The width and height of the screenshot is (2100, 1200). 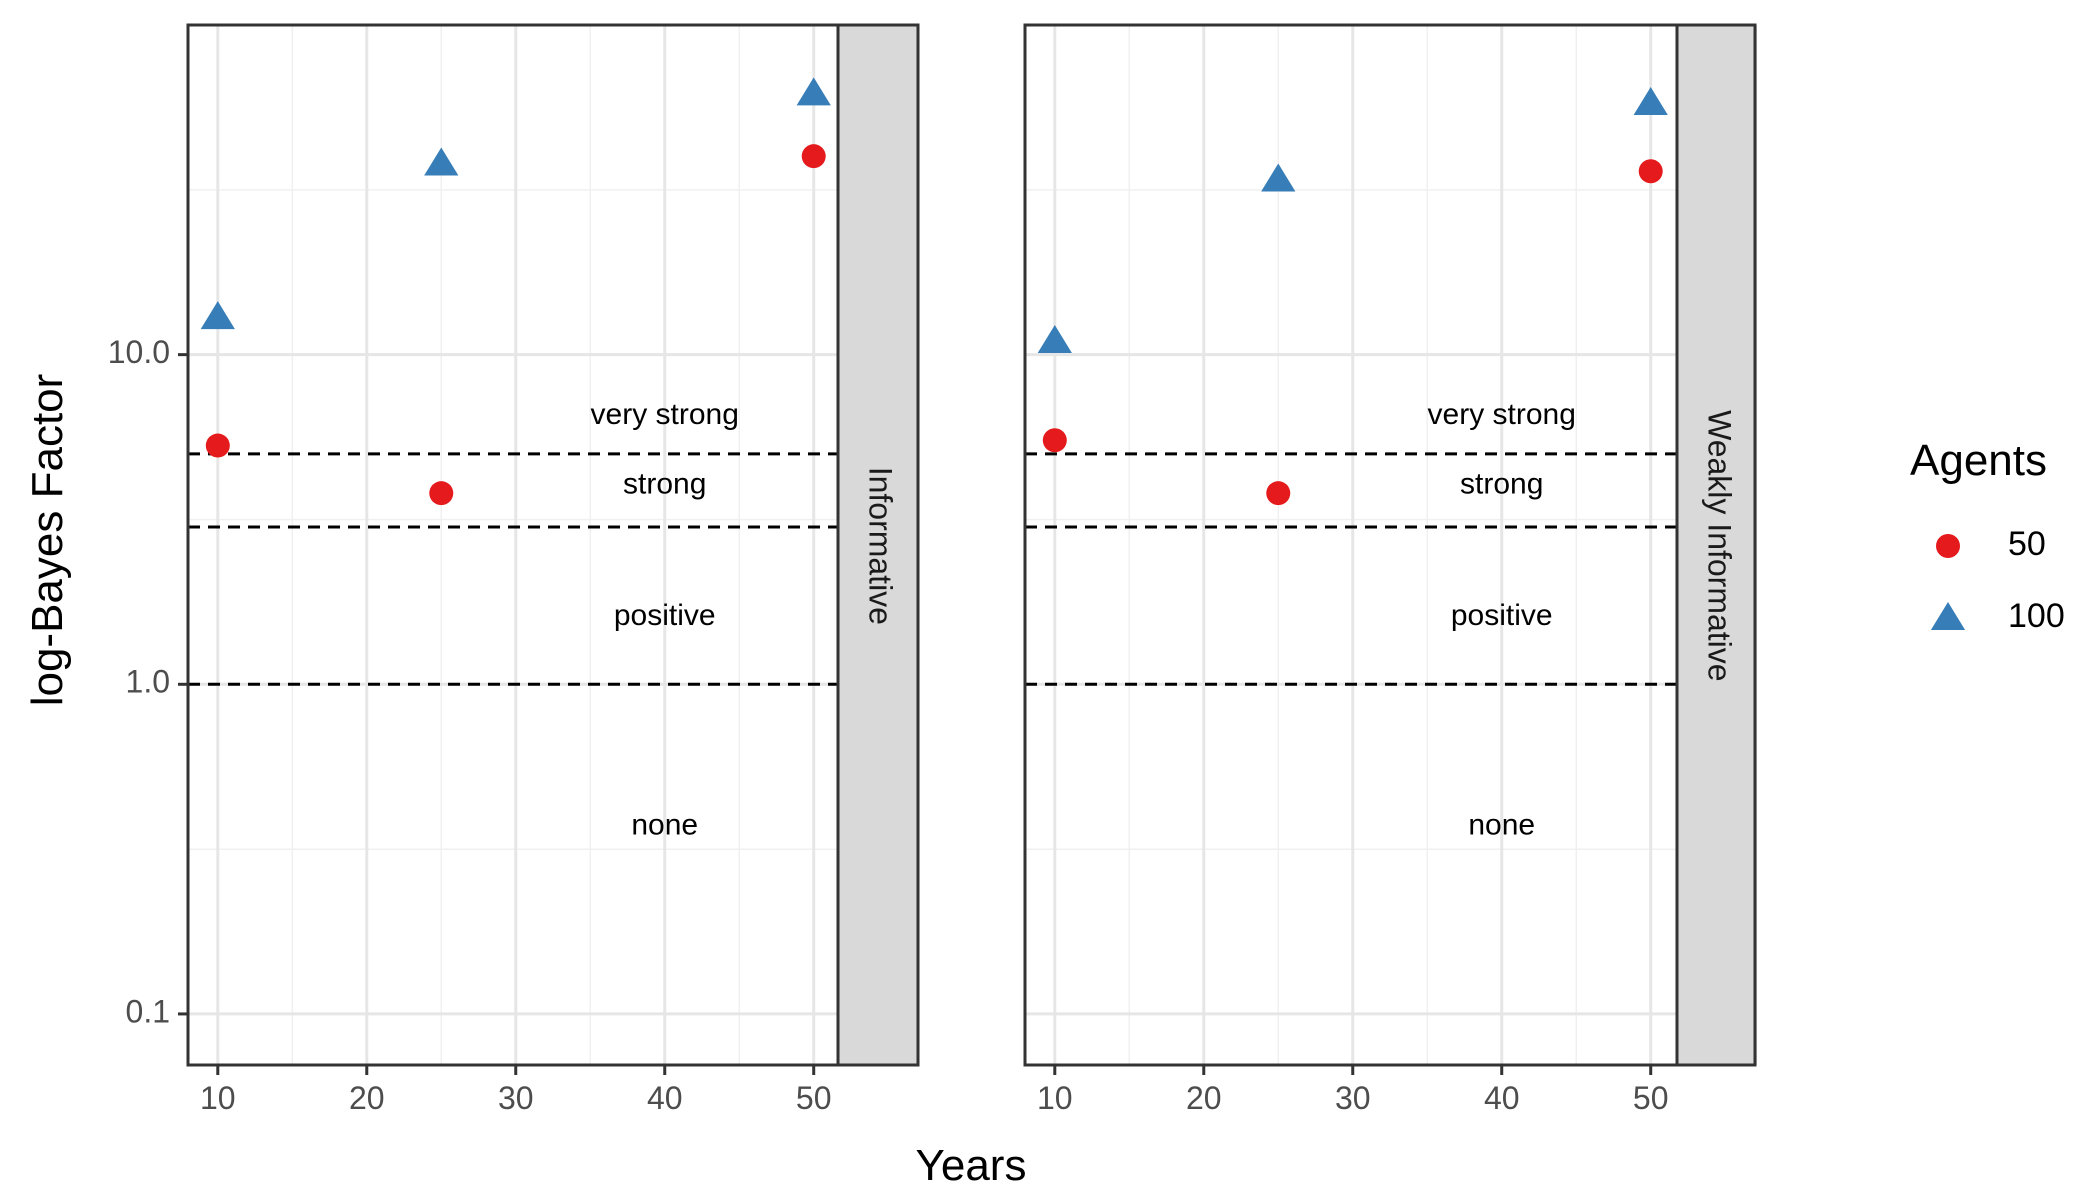 What do you see at coordinates (2027, 544) in the screenshot?
I see `legend-label-agents-50: 50` at bounding box center [2027, 544].